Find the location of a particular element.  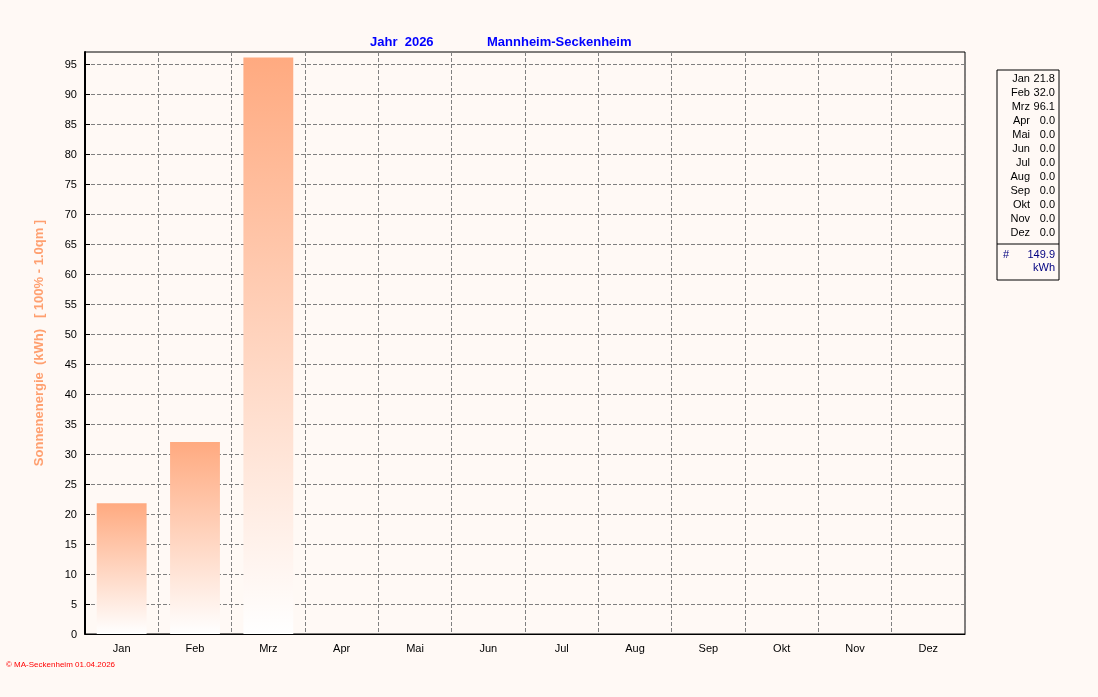

text: # 149.9 kWh is located at coordinates (1029, 260).